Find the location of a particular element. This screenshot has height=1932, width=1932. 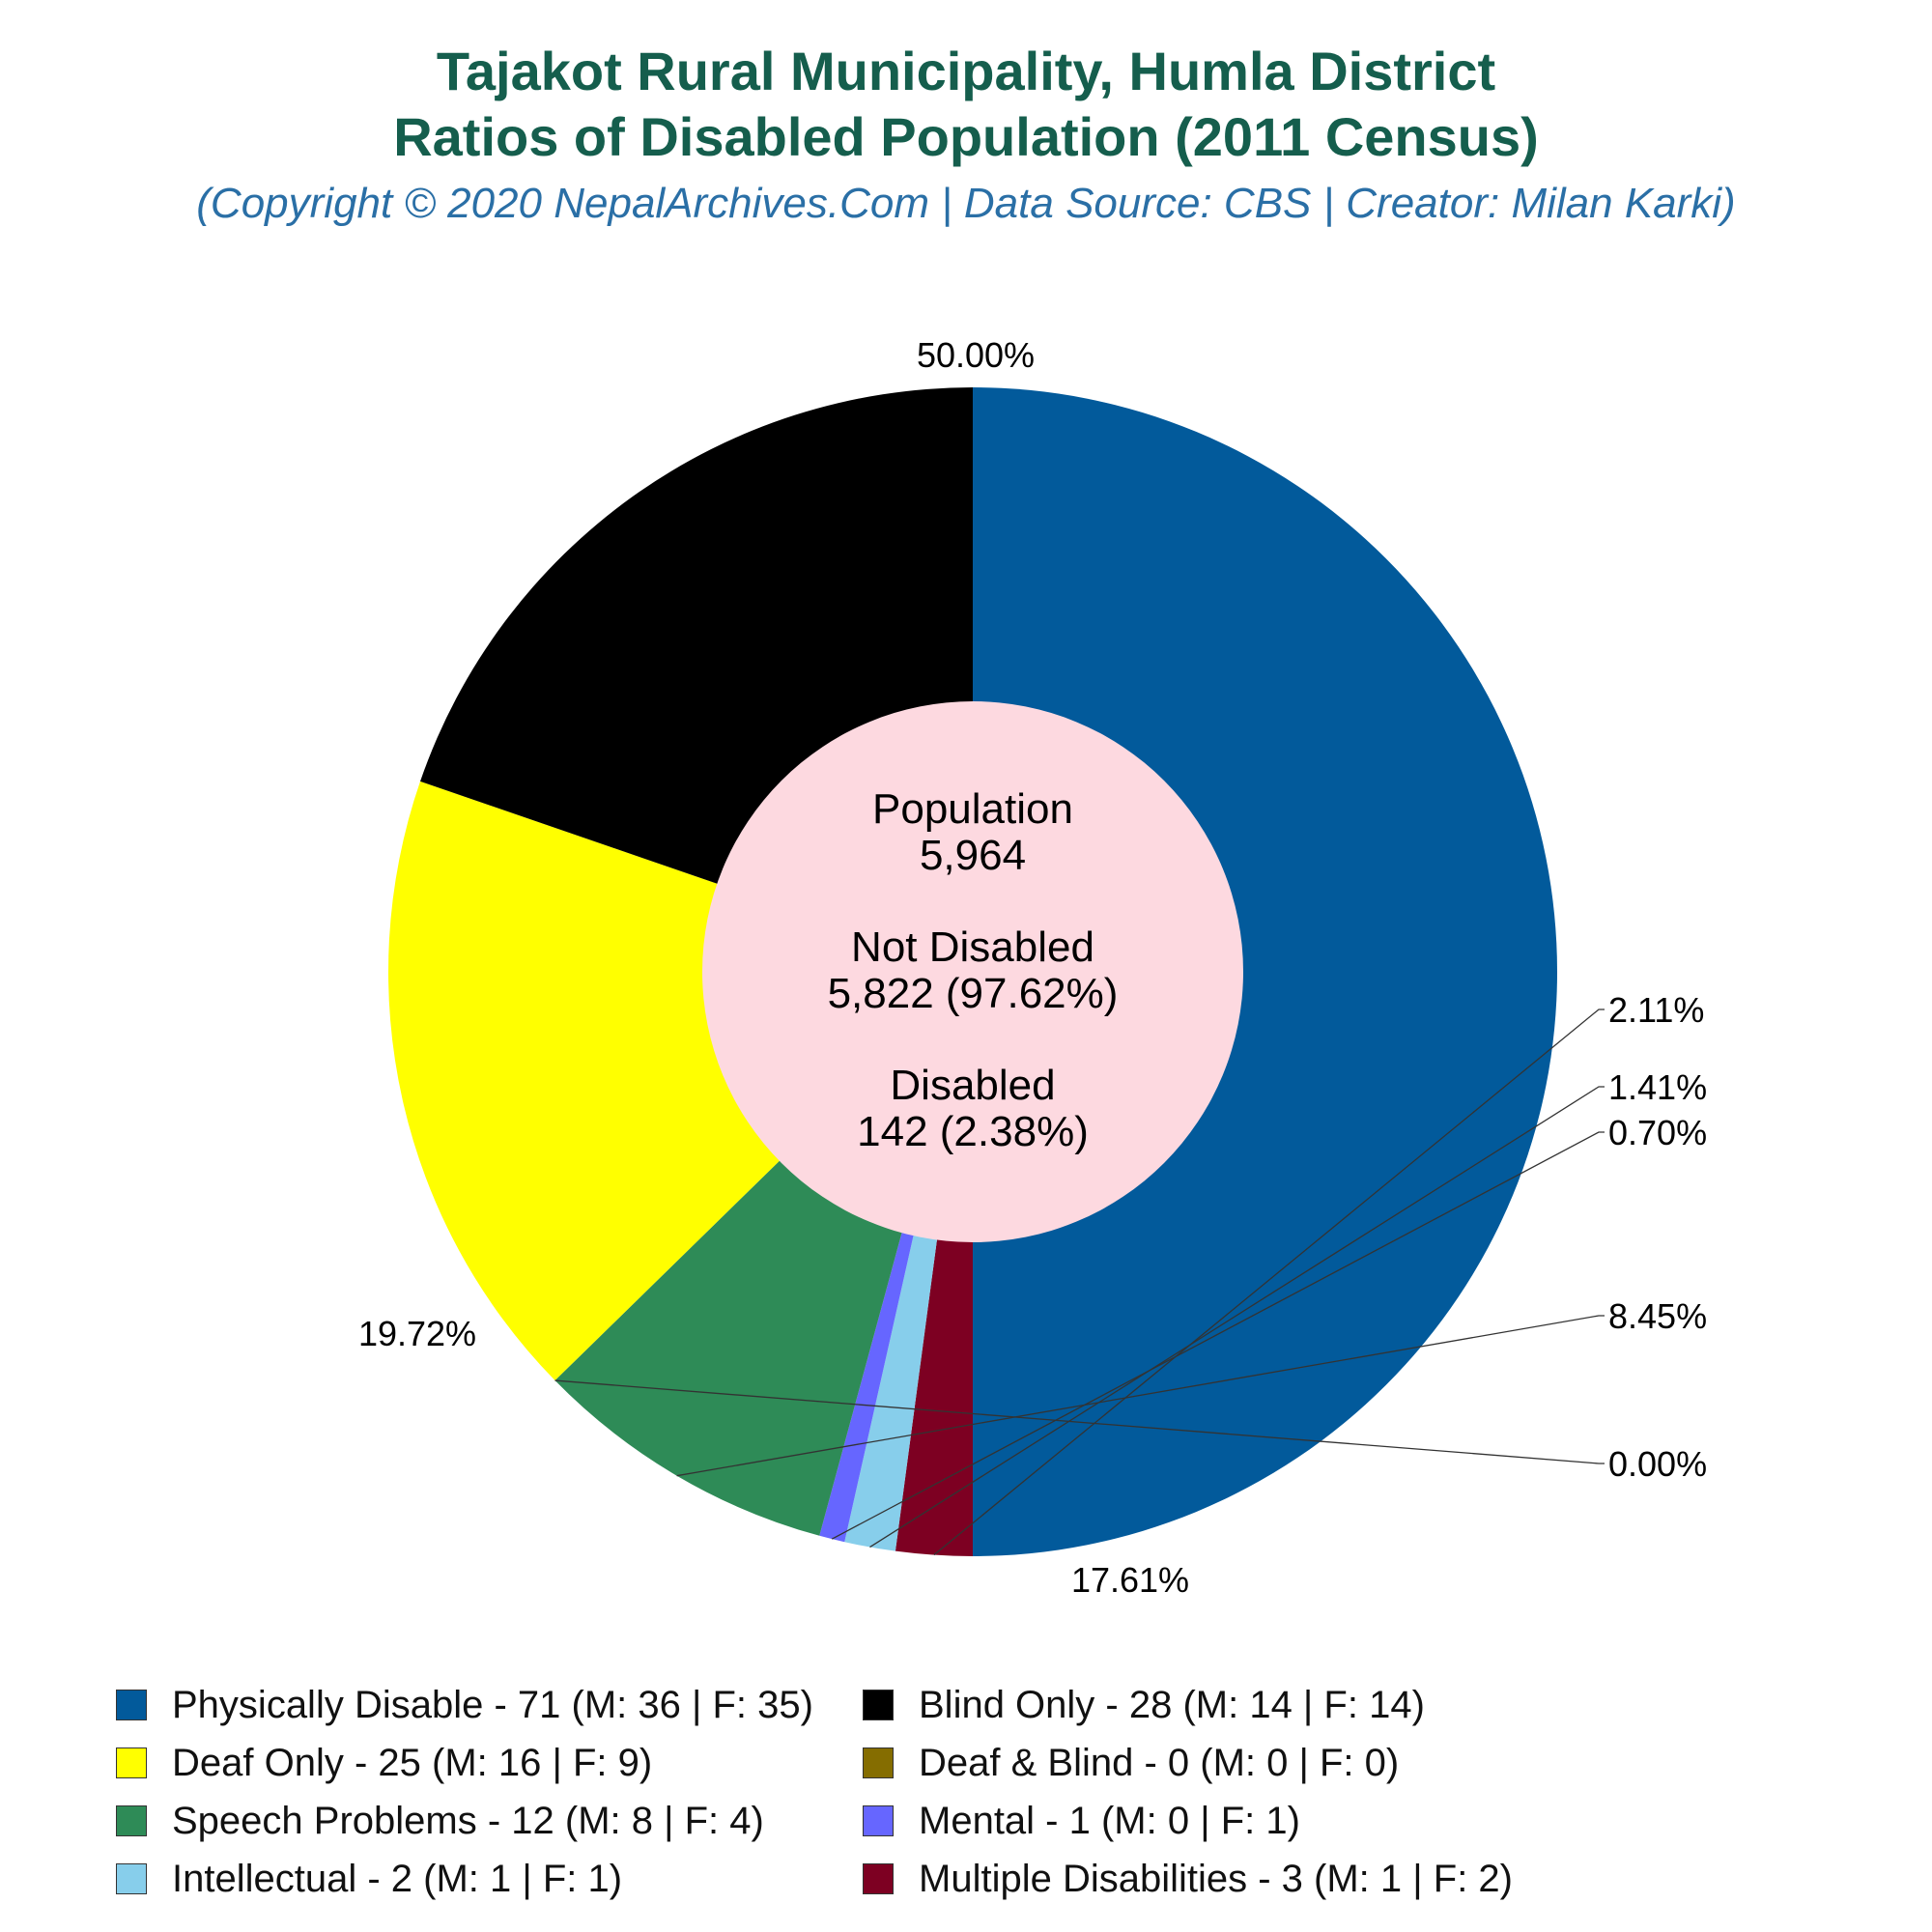

donut-center is located at coordinates (972, 971).